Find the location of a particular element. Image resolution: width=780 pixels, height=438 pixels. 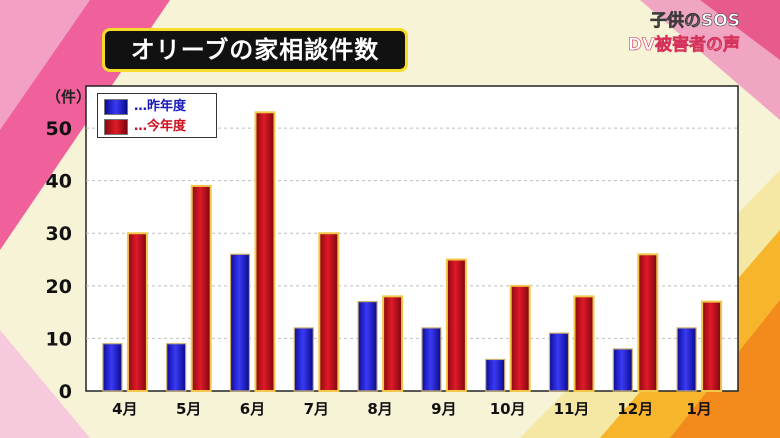

chart-title-banner: オリーブの家相談件数 is located at coordinates (255, 50).